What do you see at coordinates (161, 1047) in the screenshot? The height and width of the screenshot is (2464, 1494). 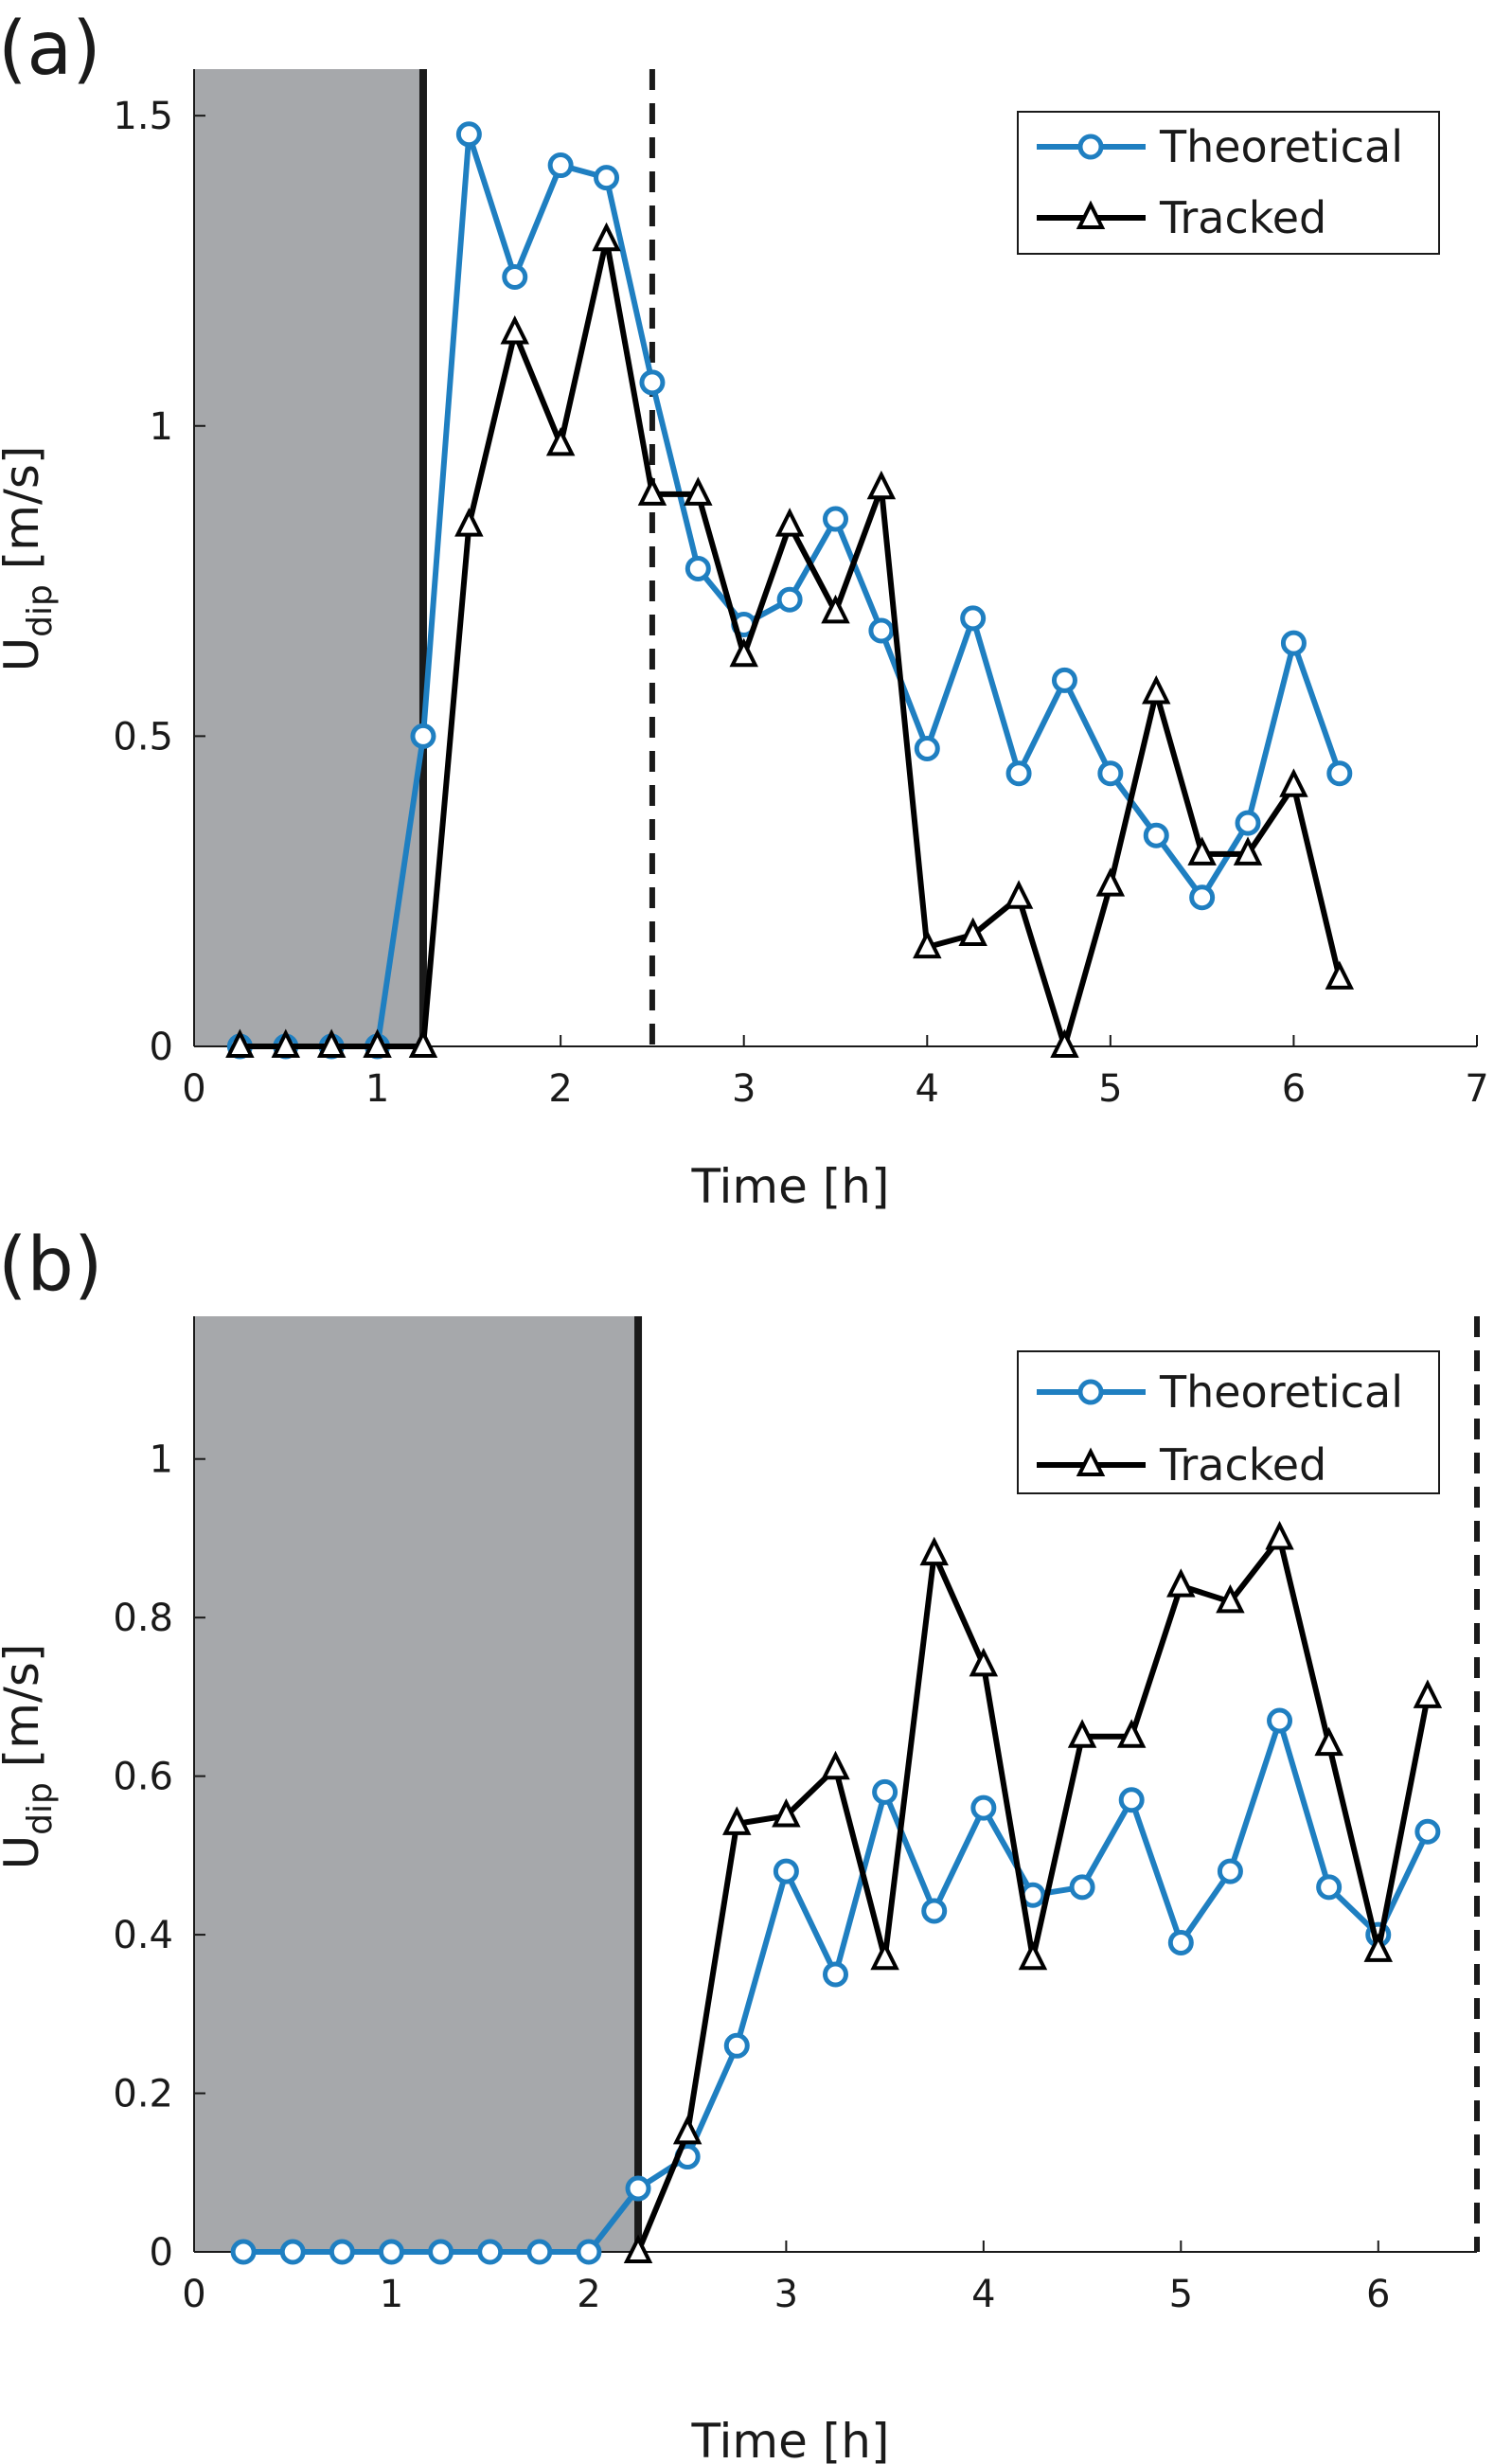 I see `y-tick-label: 0` at bounding box center [161, 1047].